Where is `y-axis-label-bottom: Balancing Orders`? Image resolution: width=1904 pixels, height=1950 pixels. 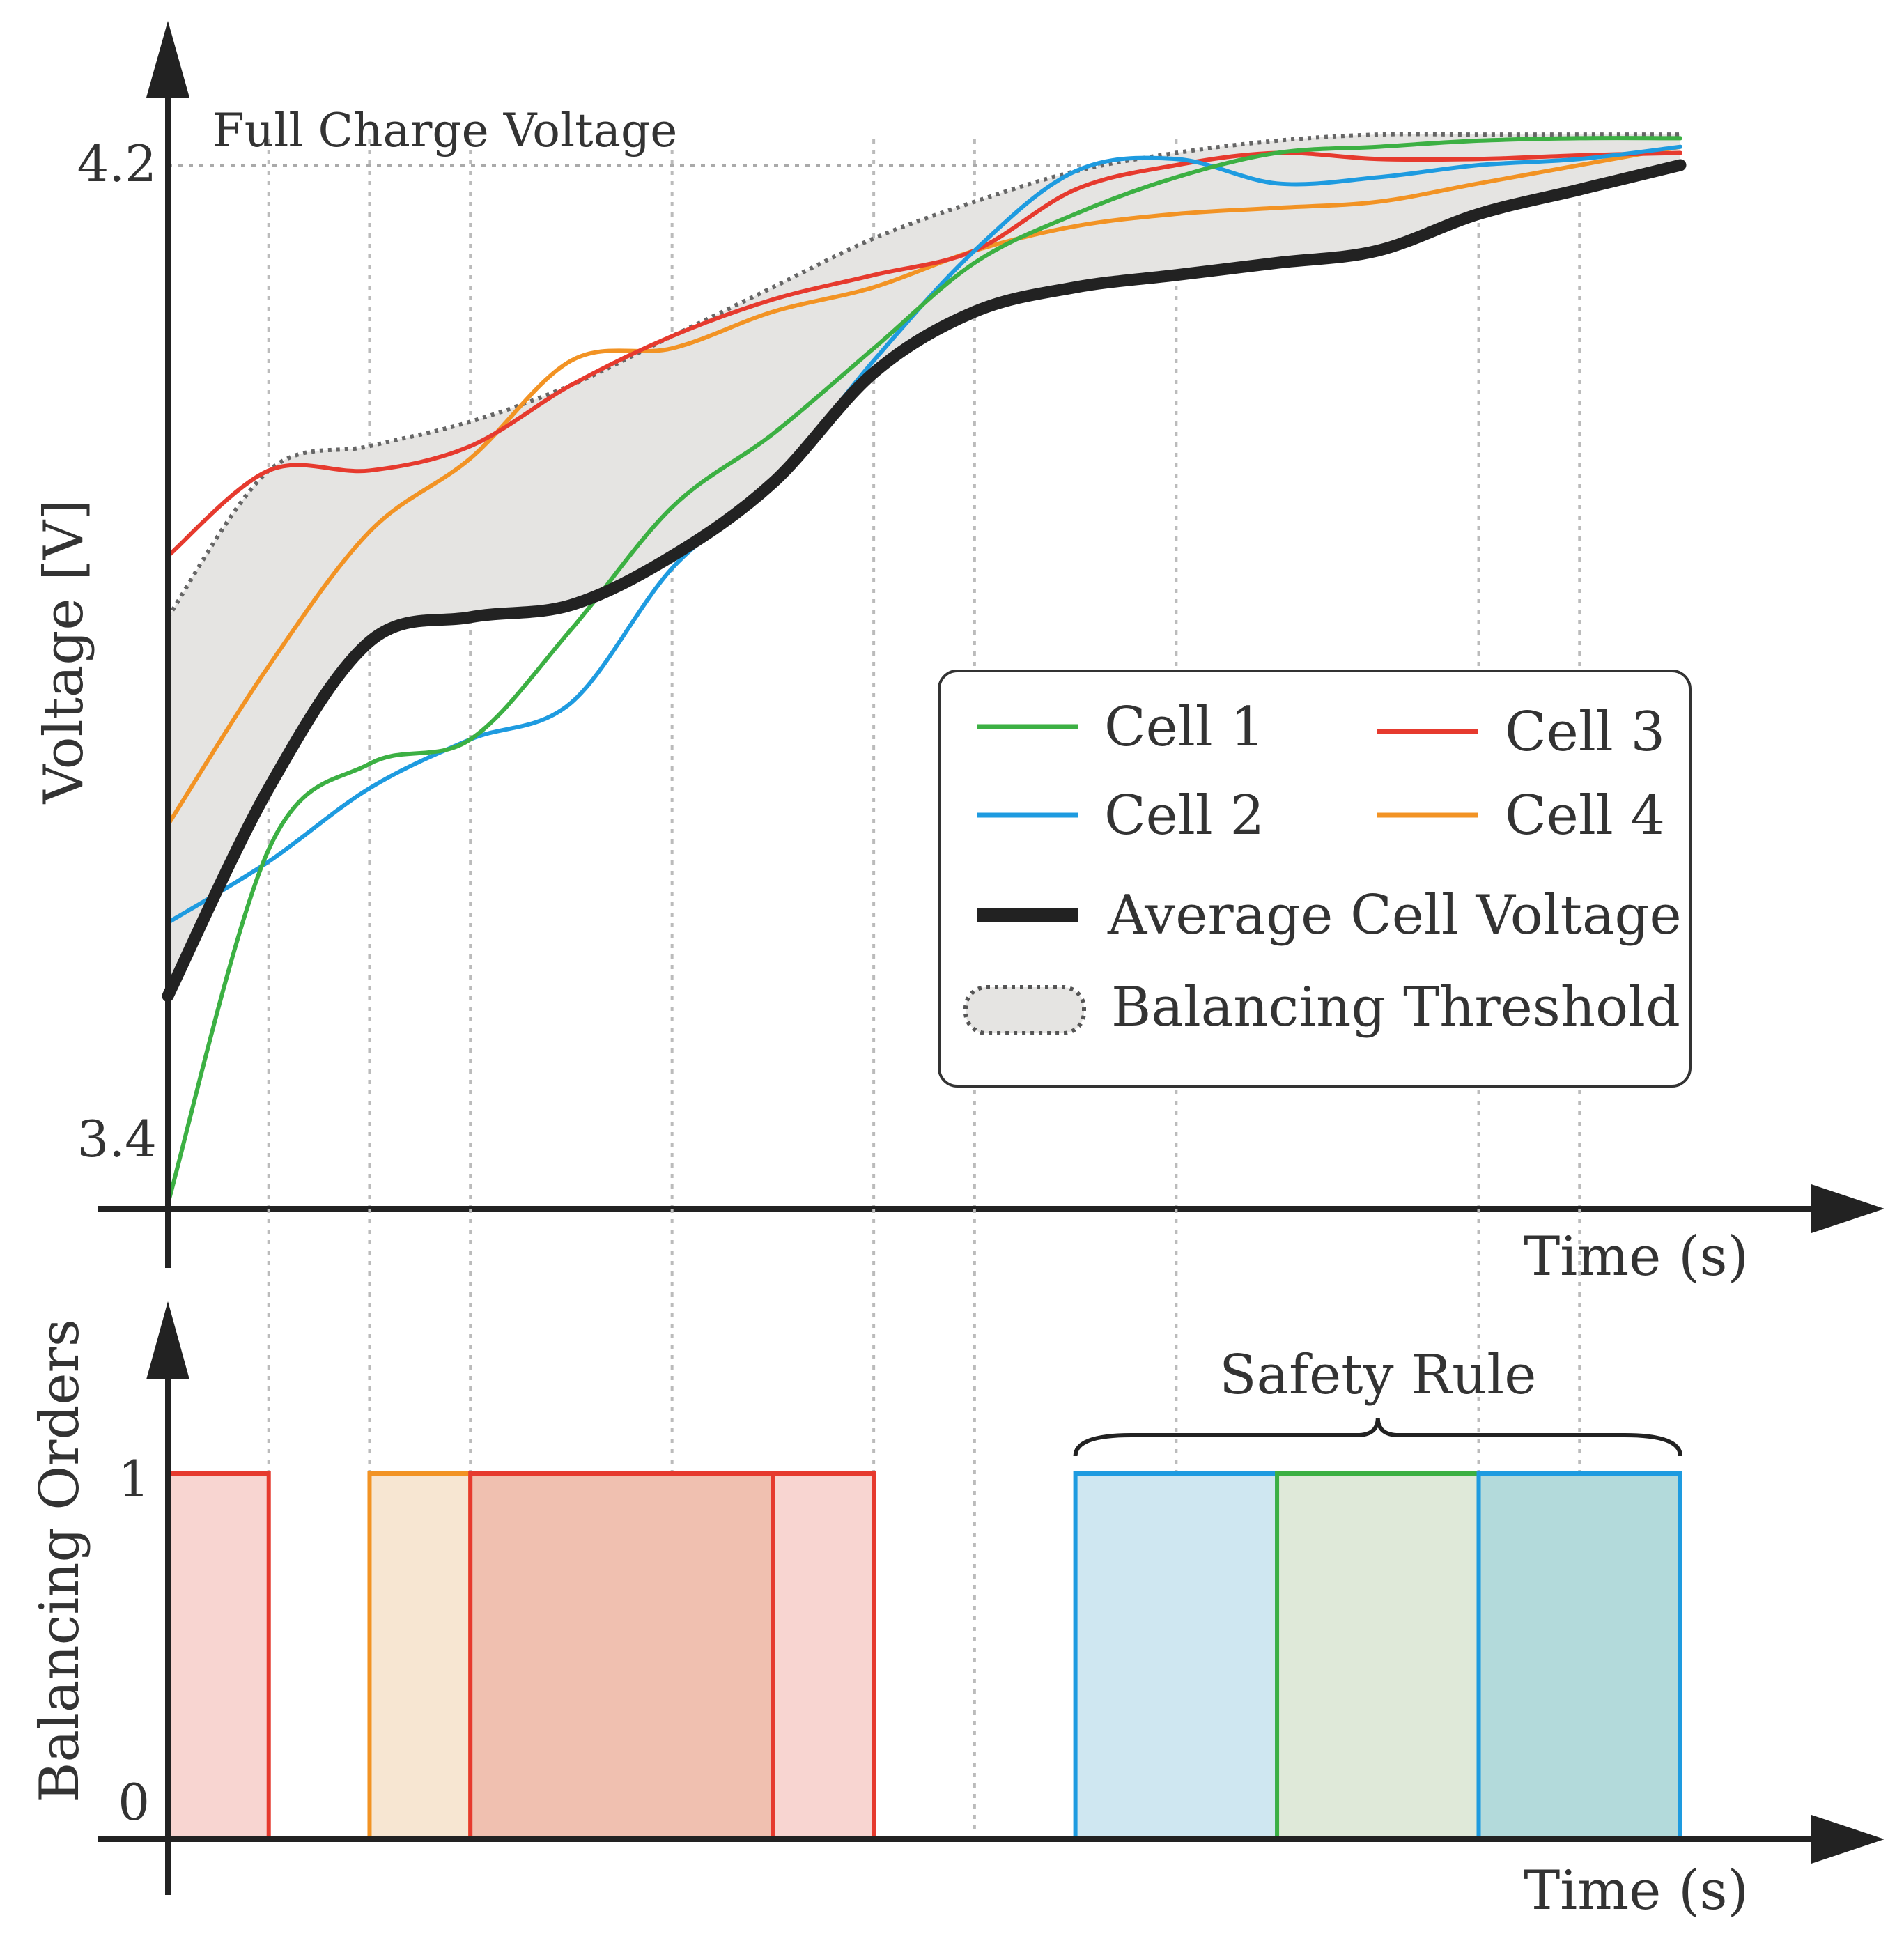 y-axis-label-bottom: Balancing Orders is located at coordinates (60, 1560).